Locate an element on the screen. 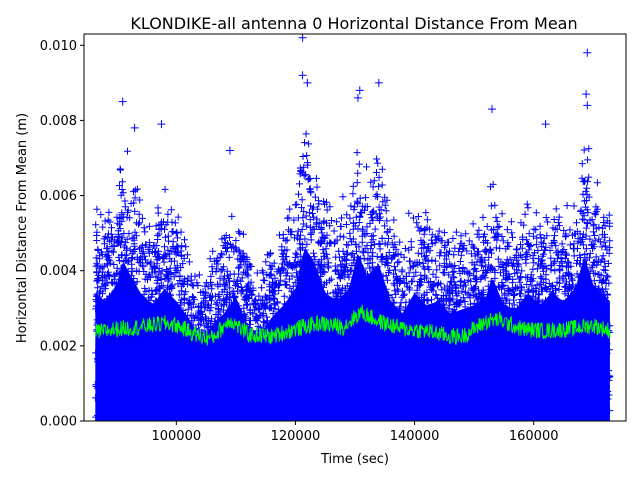 Image resolution: width=640 pixels, height=480 pixels. y-tick-label: 0.002 is located at coordinates (58, 346).